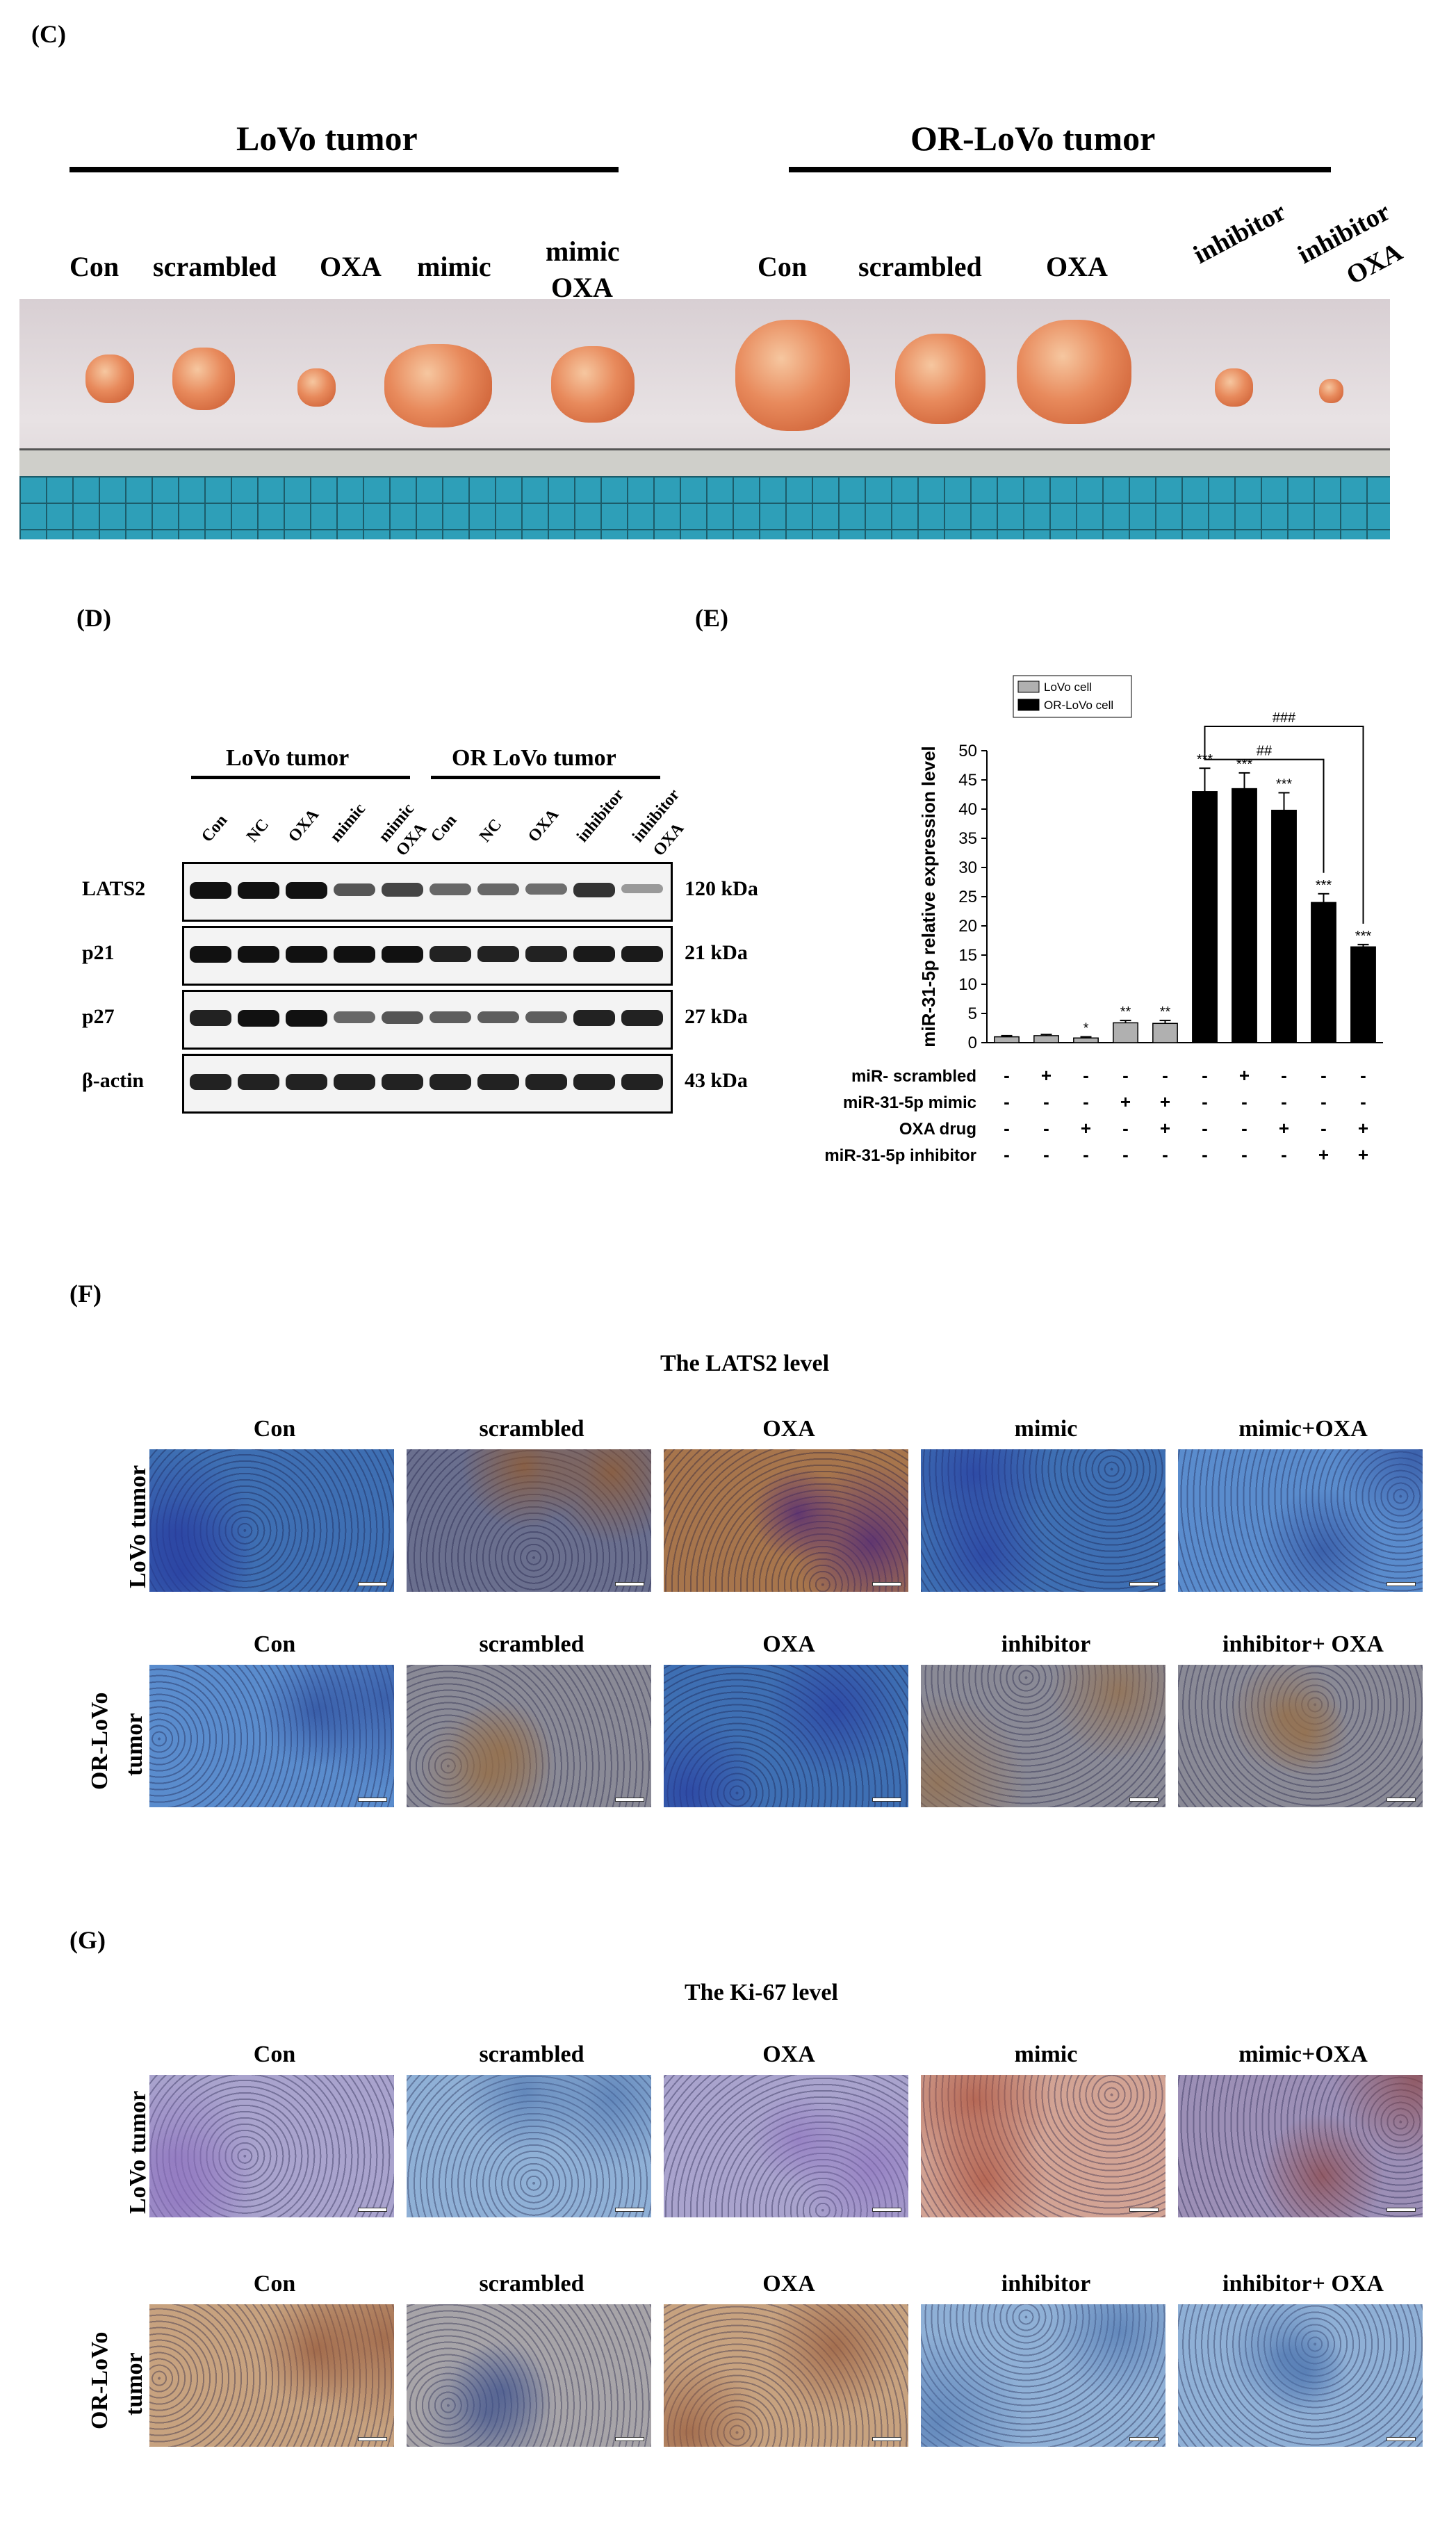 The height and width of the screenshot is (2526, 1456). I want to click on y-axis-label: miR-31-5p relative expression level, so click(928, 897).